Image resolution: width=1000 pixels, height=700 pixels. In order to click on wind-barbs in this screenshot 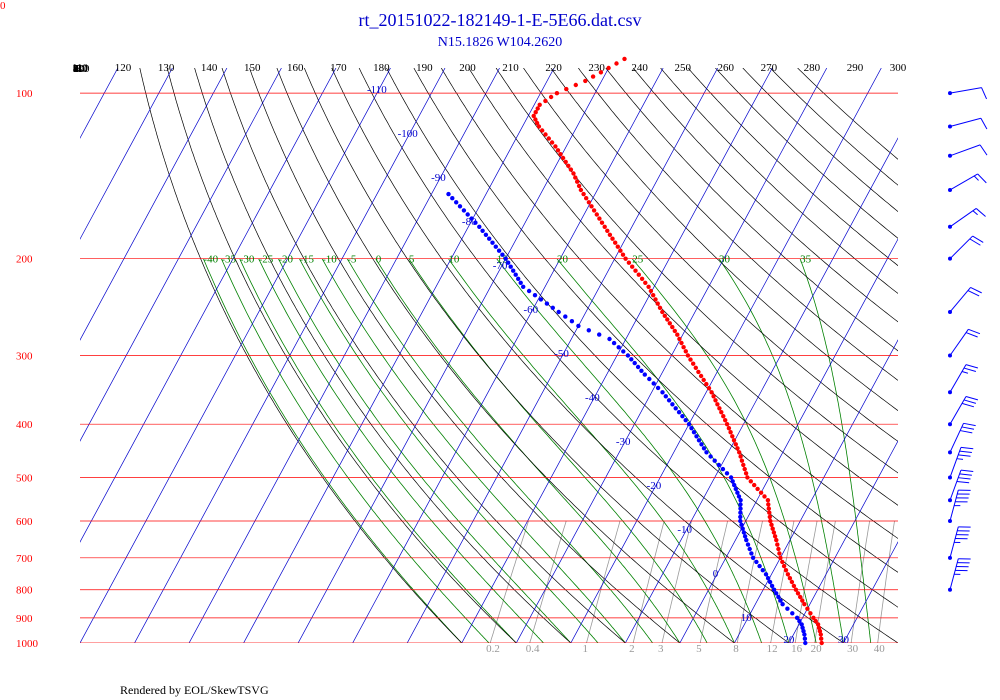, I will do `click(968, 339)`.